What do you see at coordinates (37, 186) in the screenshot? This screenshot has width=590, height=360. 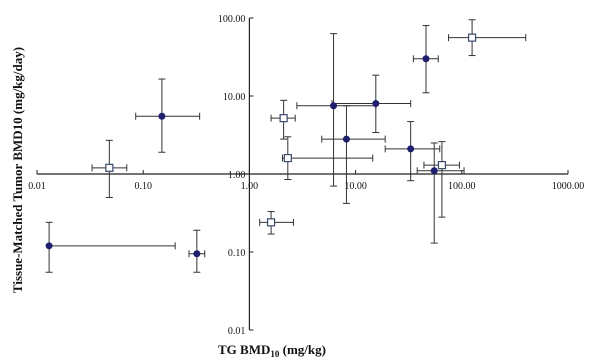 I see `x-tick-label: 0.01` at bounding box center [37, 186].